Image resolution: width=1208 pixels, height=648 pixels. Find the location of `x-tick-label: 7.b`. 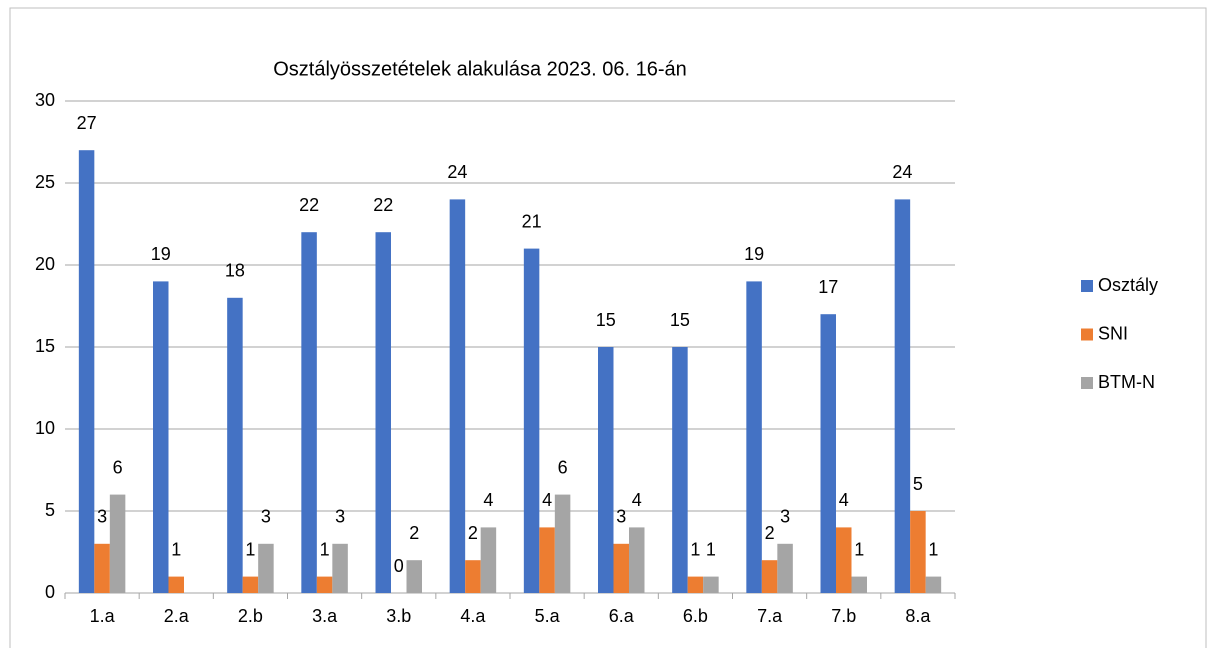

x-tick-label: 7.b is located at coordinates (843, 616).